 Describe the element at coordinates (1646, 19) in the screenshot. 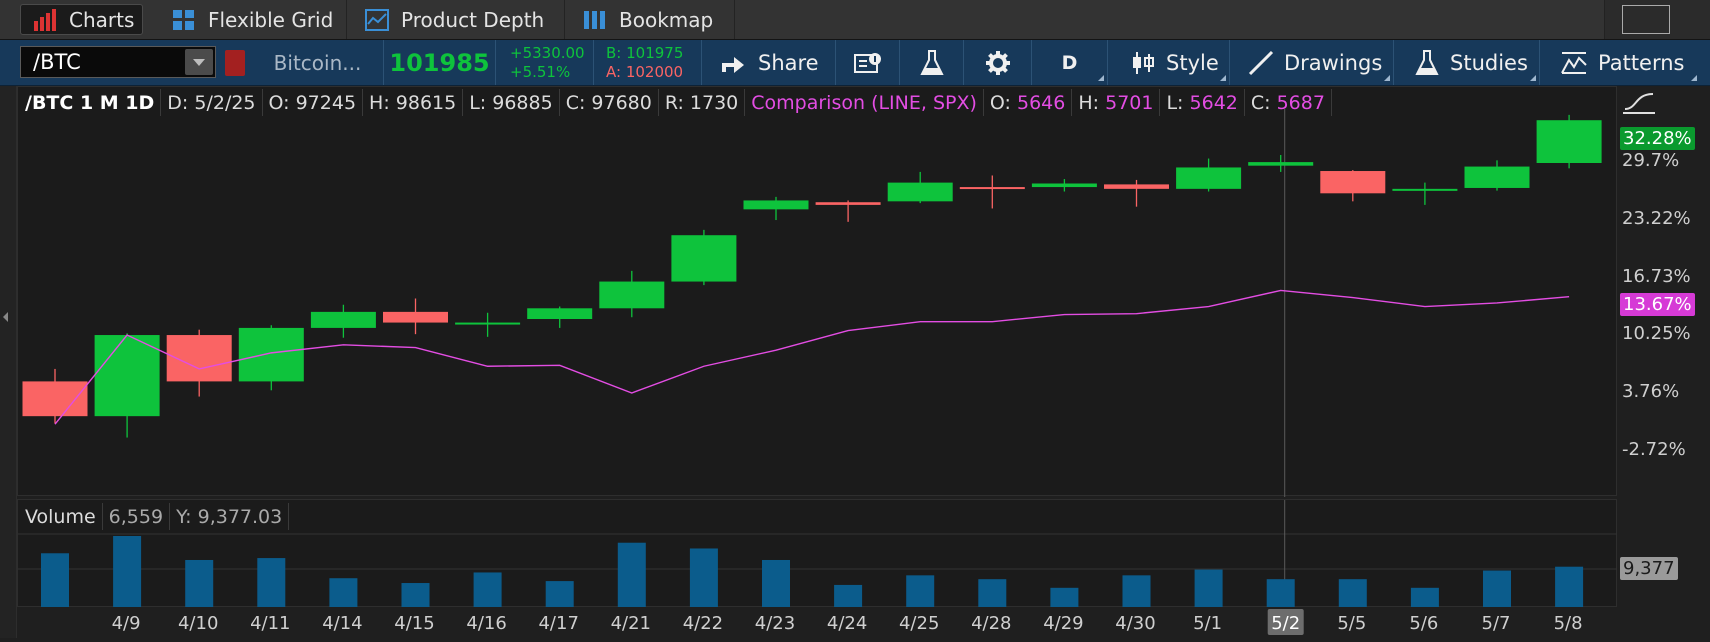

I see `maximize-window-icon` at that location.